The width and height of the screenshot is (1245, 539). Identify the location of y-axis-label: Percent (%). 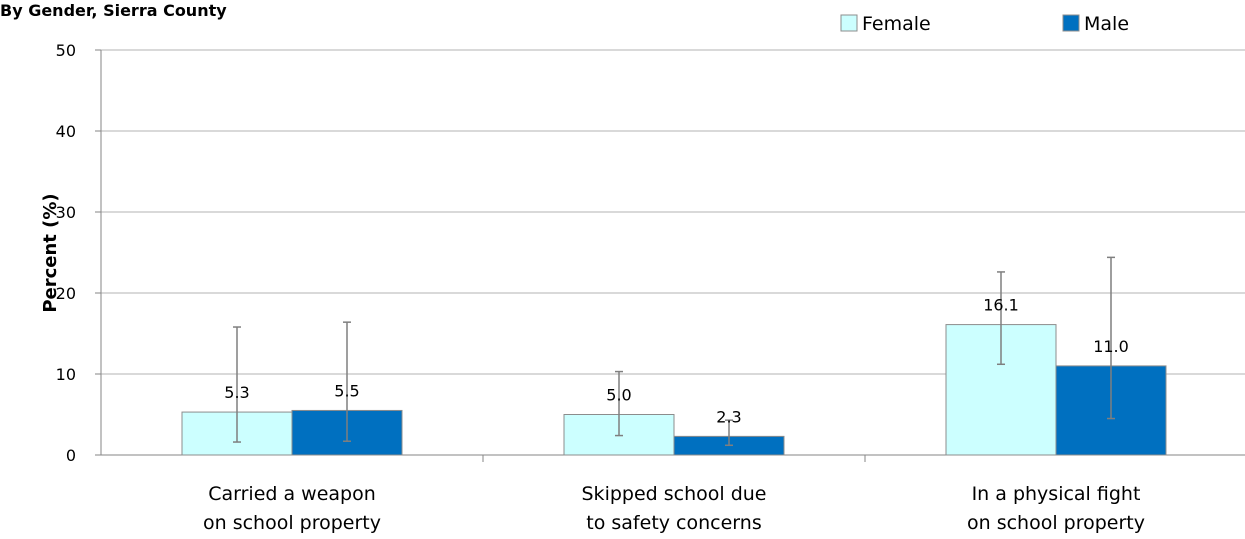
(50, 252).